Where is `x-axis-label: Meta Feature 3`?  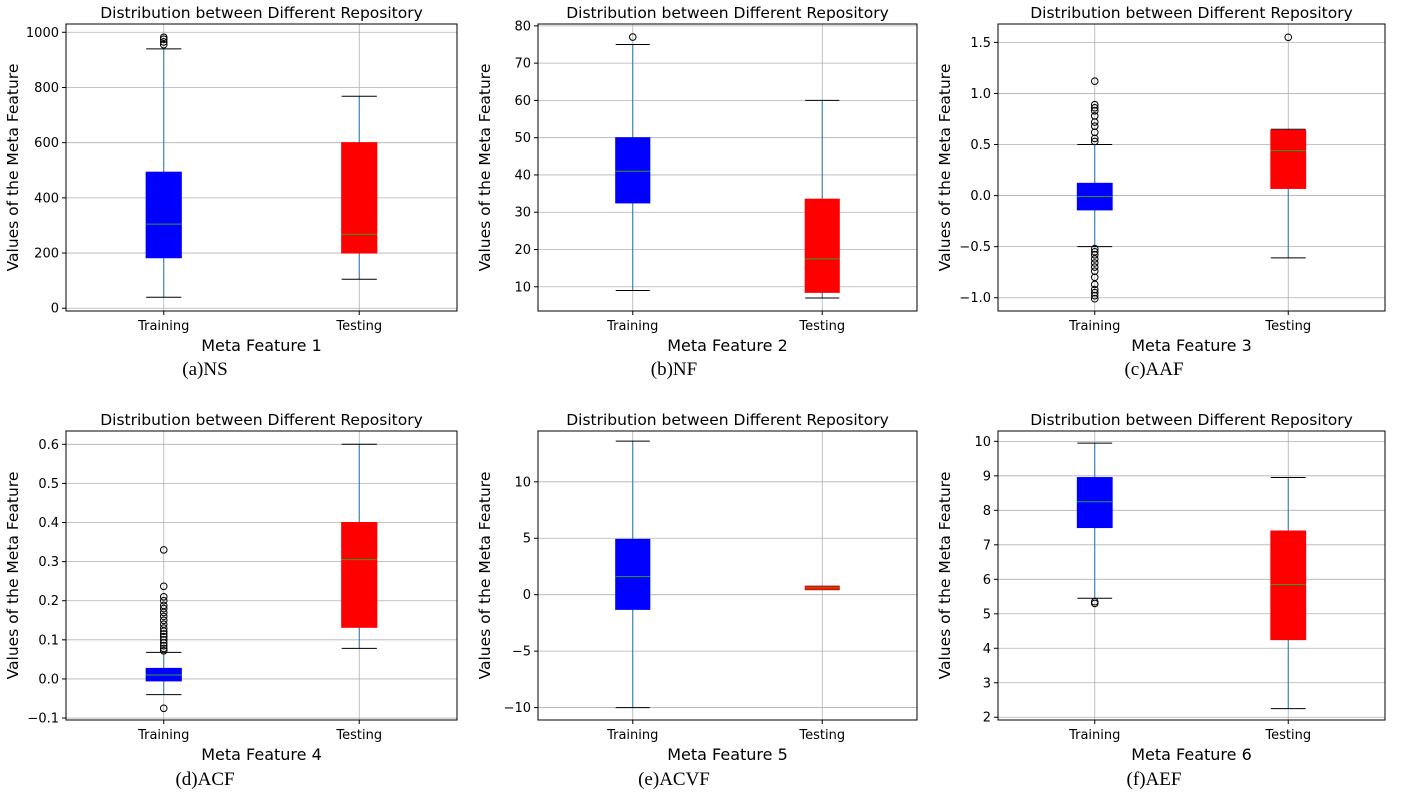 x-axis-label: Meta Feature 3 is located at coordinates (1191, 345).